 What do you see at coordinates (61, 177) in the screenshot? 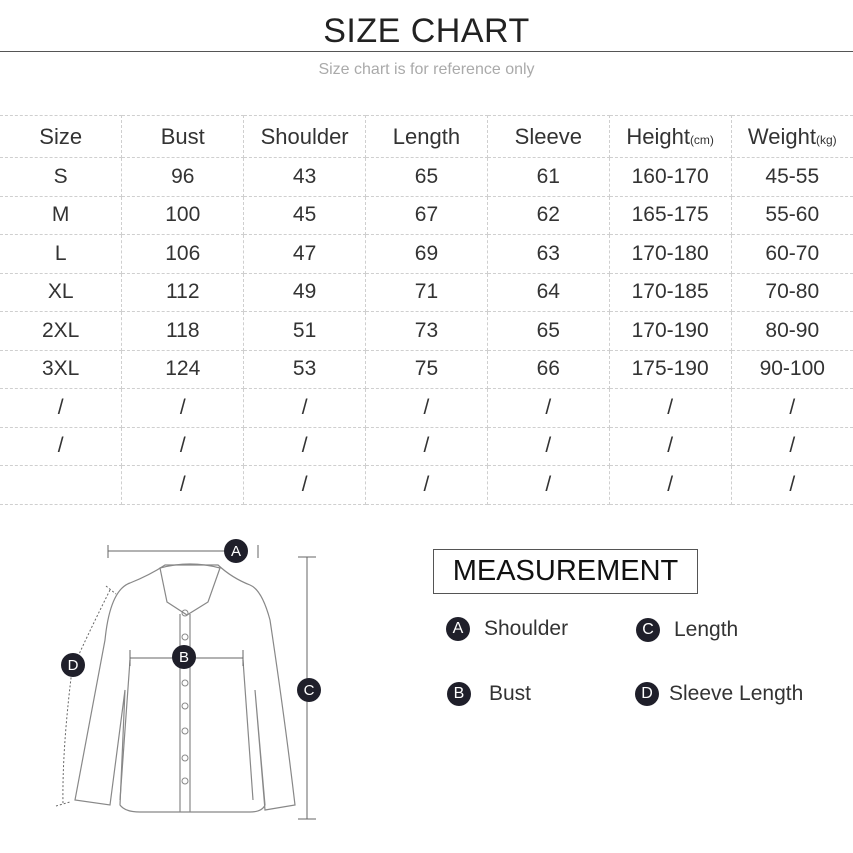
I see `table-cell: S` at bounding box center [61, 177].